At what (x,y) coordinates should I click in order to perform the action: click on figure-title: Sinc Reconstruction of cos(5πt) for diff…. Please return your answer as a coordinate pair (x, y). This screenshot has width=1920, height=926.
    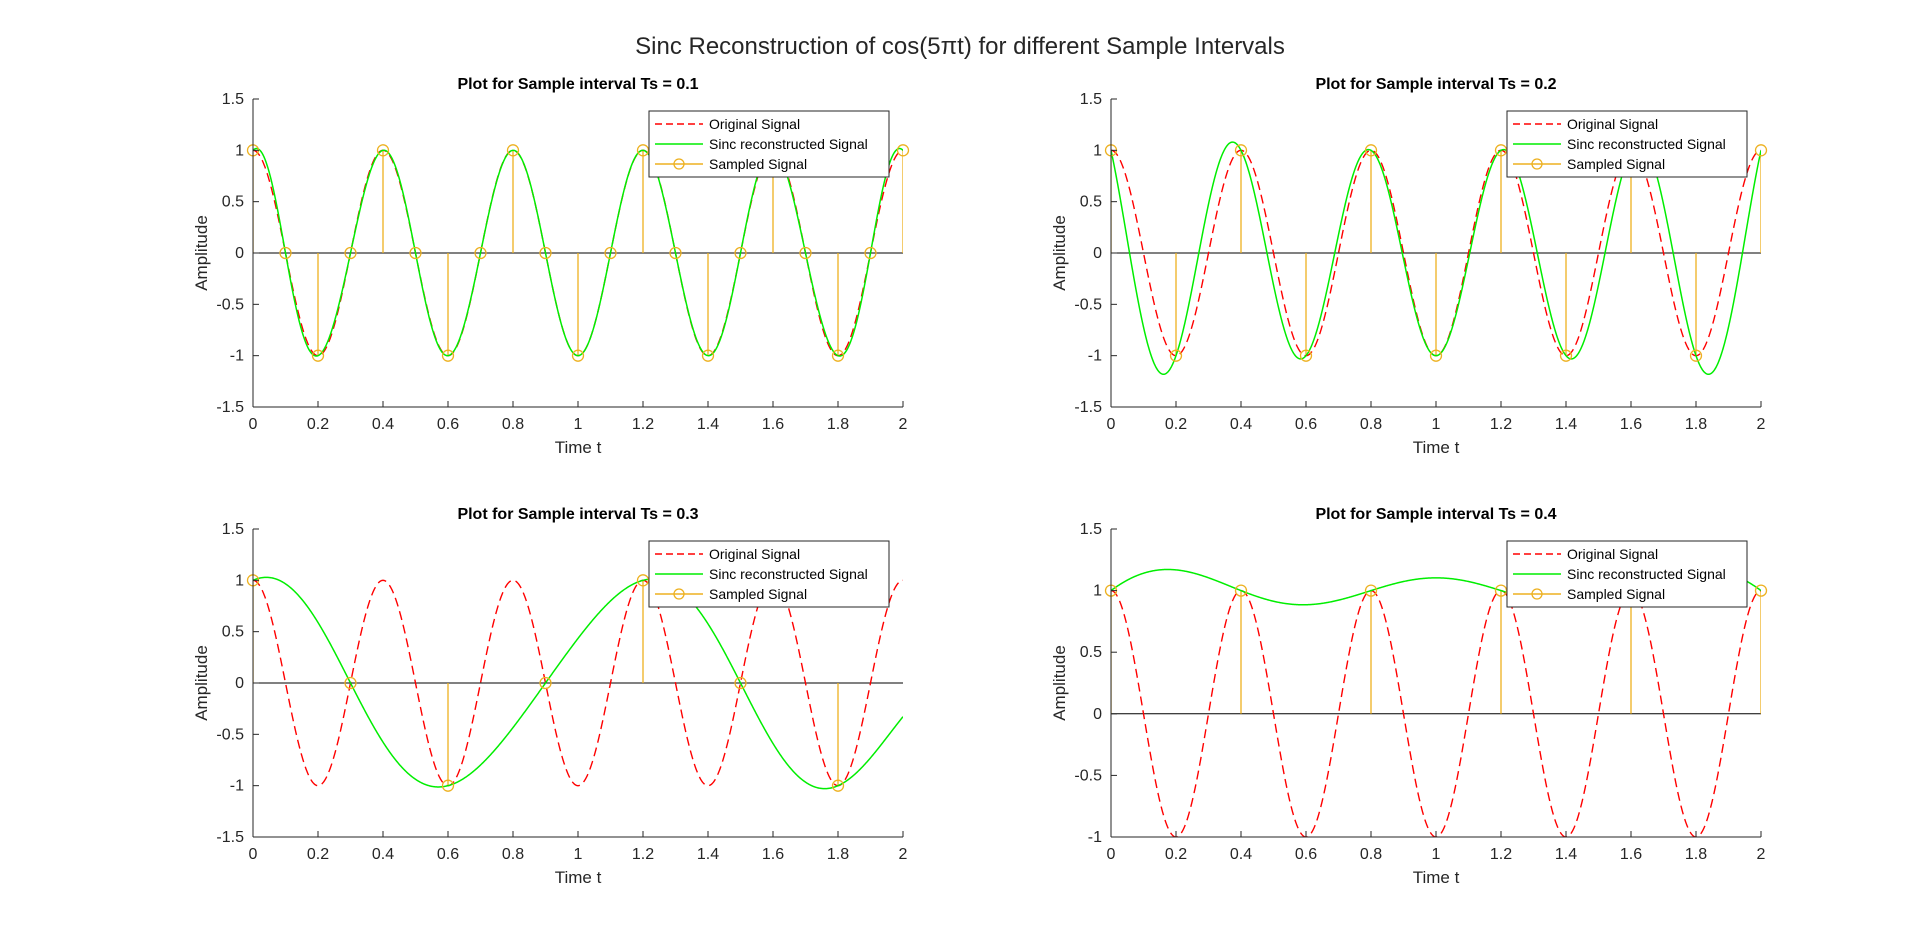
    Looking at the image, I should click on (960, 46).